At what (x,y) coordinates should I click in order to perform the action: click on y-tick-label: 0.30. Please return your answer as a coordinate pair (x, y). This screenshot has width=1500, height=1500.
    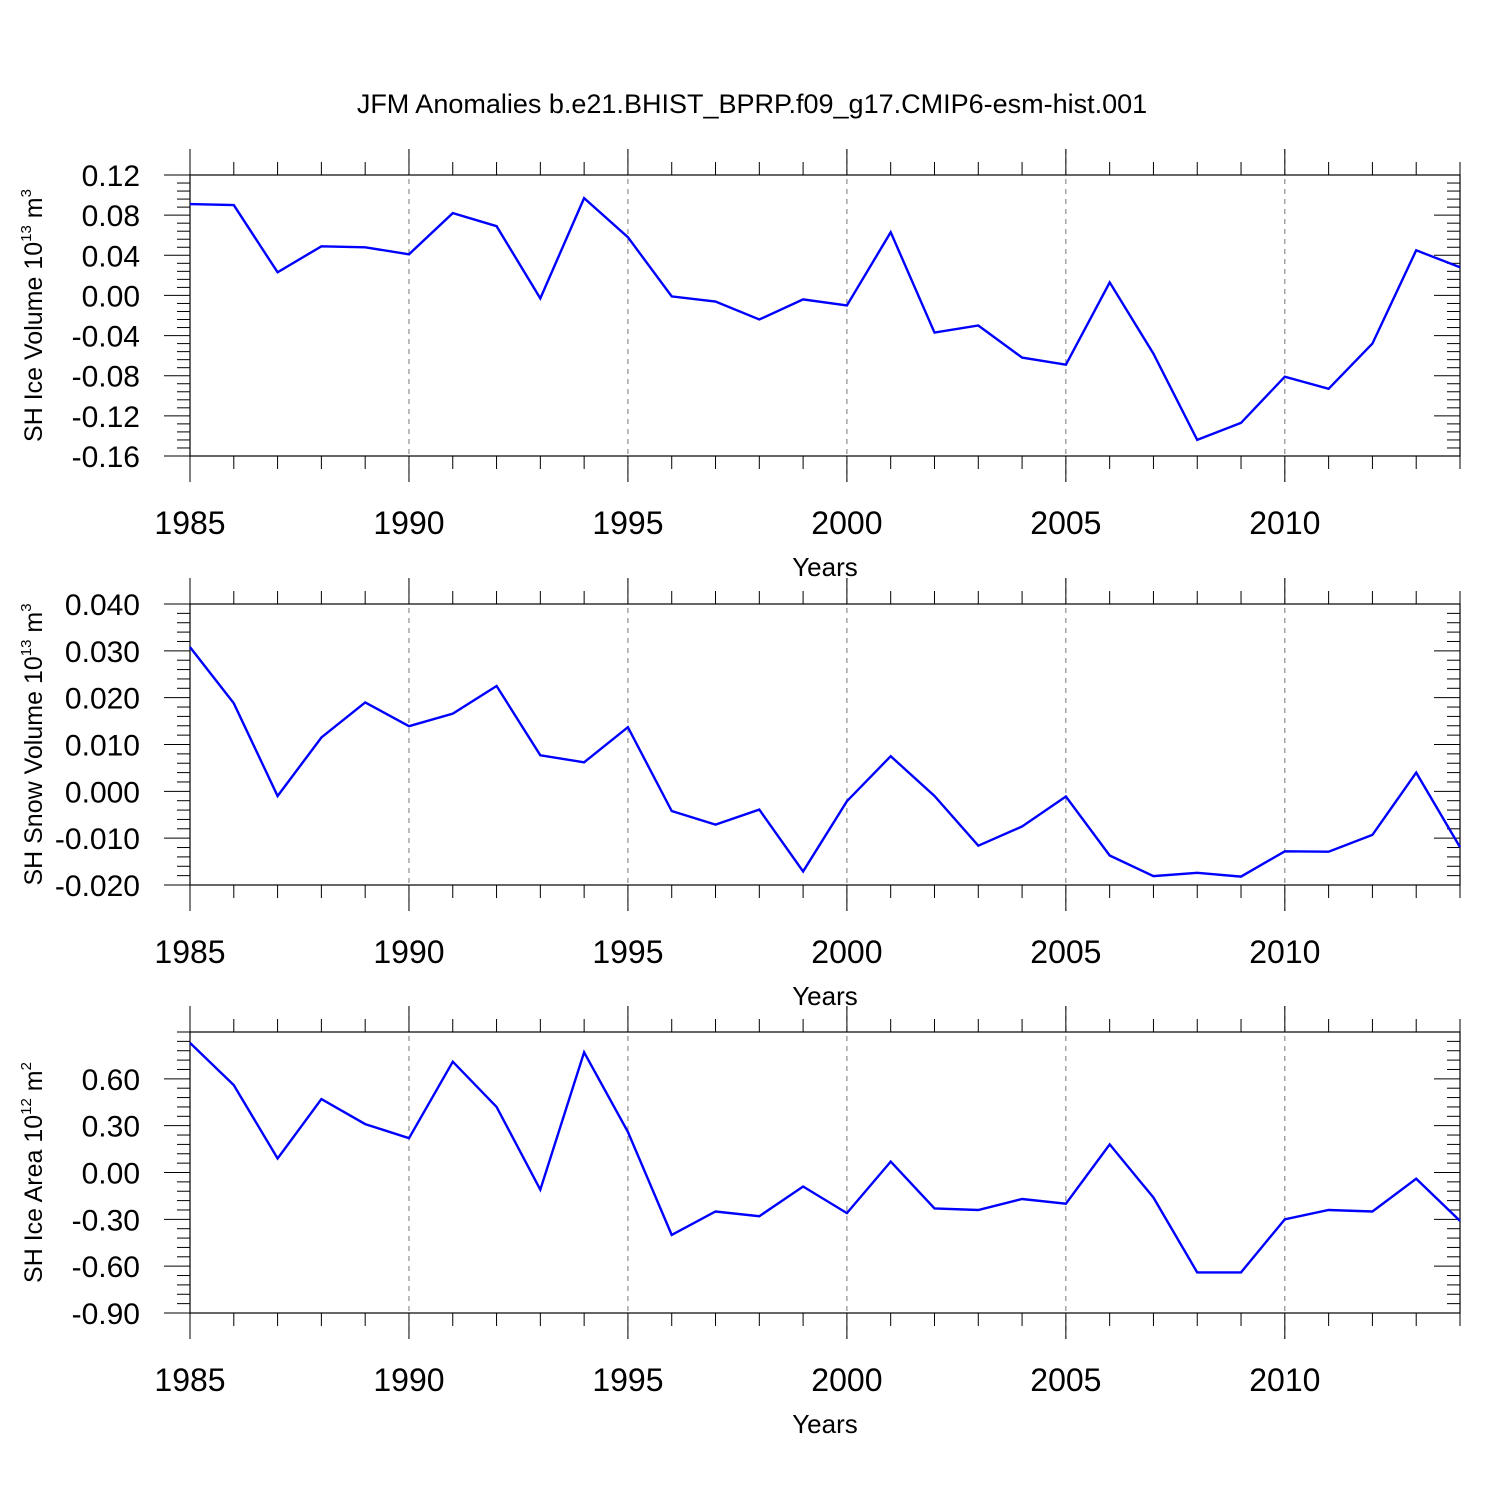
    Looking at the image, I should click on (111, 1127).